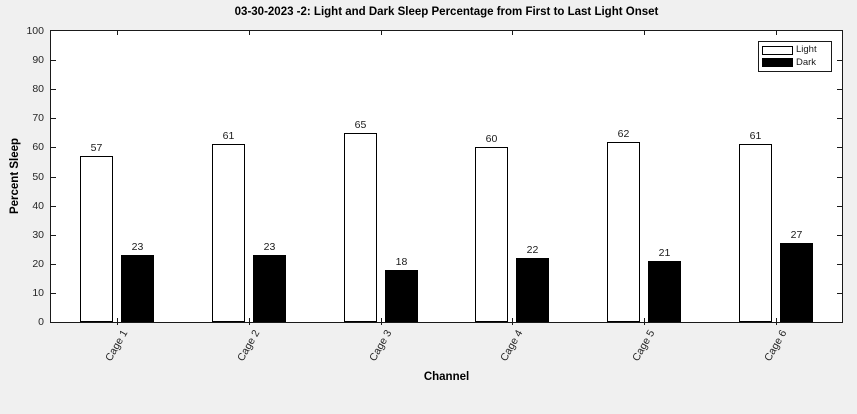  I want to click on x-tick-label-cage-3: Cage 3, so click(381, 346).